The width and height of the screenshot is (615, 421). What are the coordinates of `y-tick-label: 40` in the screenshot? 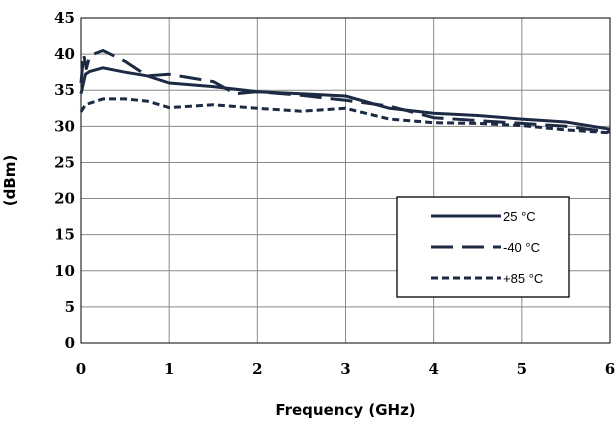 It's located at (64, 54).